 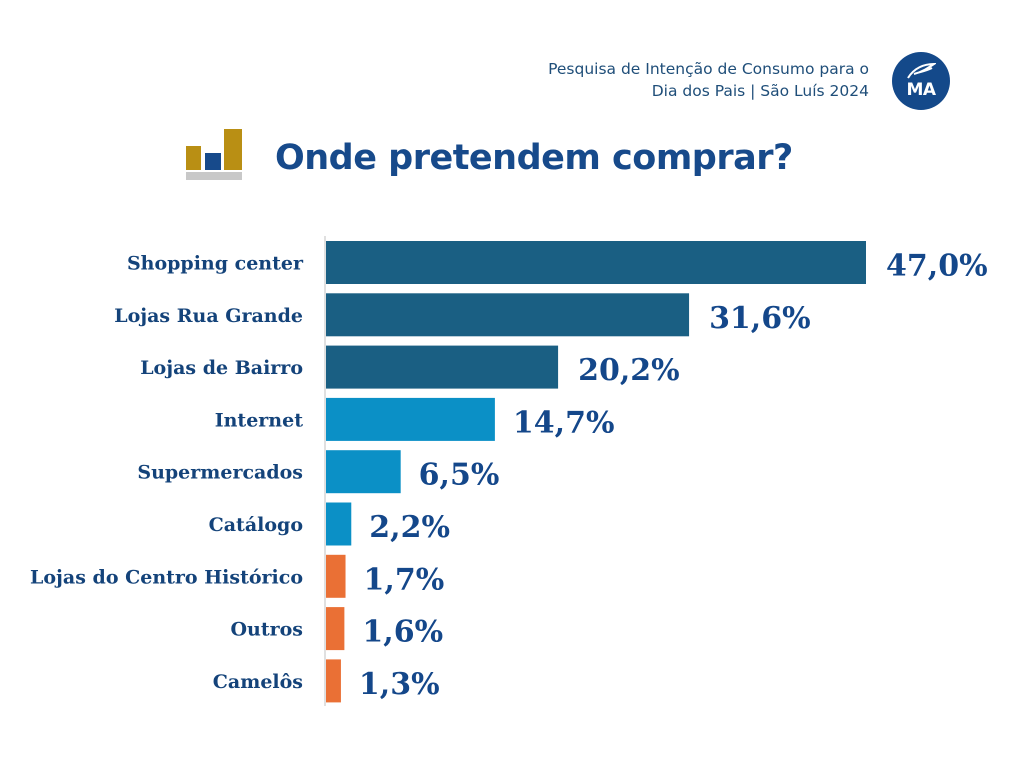 I want to click on category-label-1: Lojas Rua Grande, so click(x=208, y=316).